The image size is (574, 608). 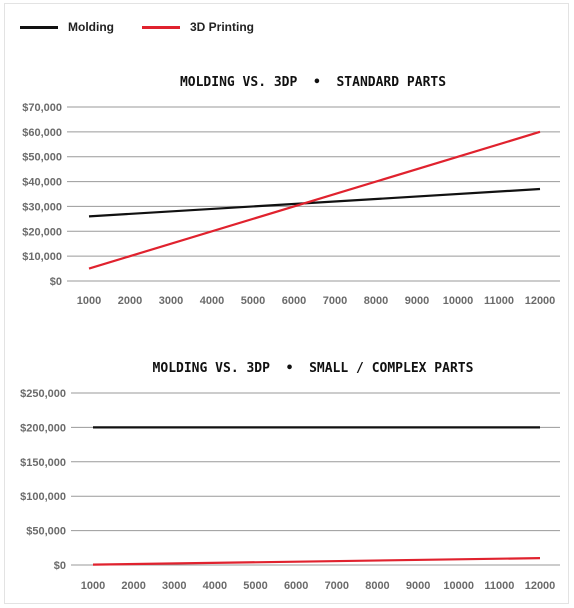 I want to click on y-tick-label: $70,000, so click(x=42, y=108).